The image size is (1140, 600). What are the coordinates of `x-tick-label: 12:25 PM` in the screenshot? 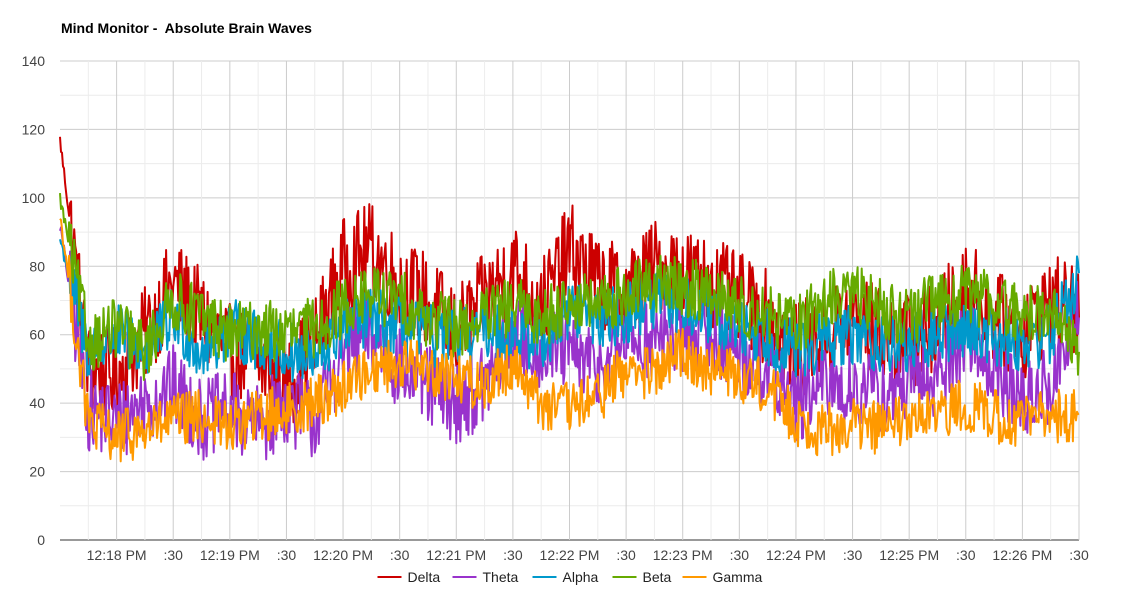 It's located at (909, 555).